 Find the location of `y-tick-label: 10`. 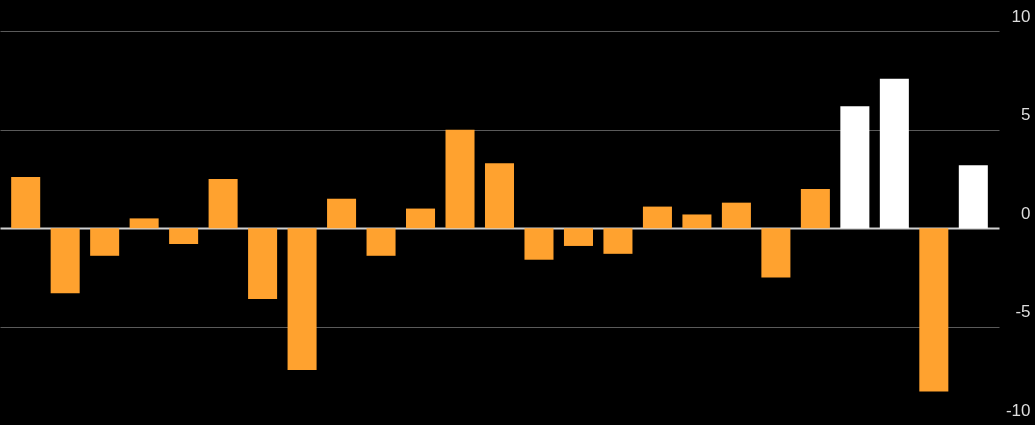

y-tick-label: 10 is located at coordinates (1021, 16).